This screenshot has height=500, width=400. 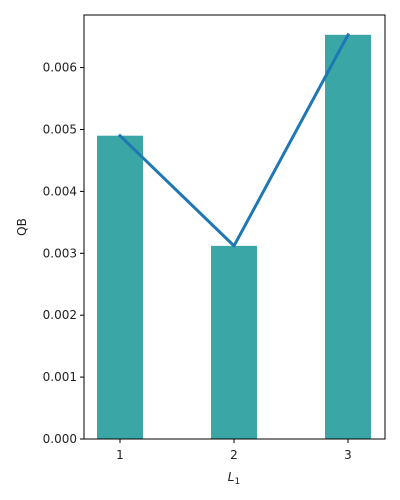 I want to click on y-tick-label: 0.002, so click(x=60, y=315).